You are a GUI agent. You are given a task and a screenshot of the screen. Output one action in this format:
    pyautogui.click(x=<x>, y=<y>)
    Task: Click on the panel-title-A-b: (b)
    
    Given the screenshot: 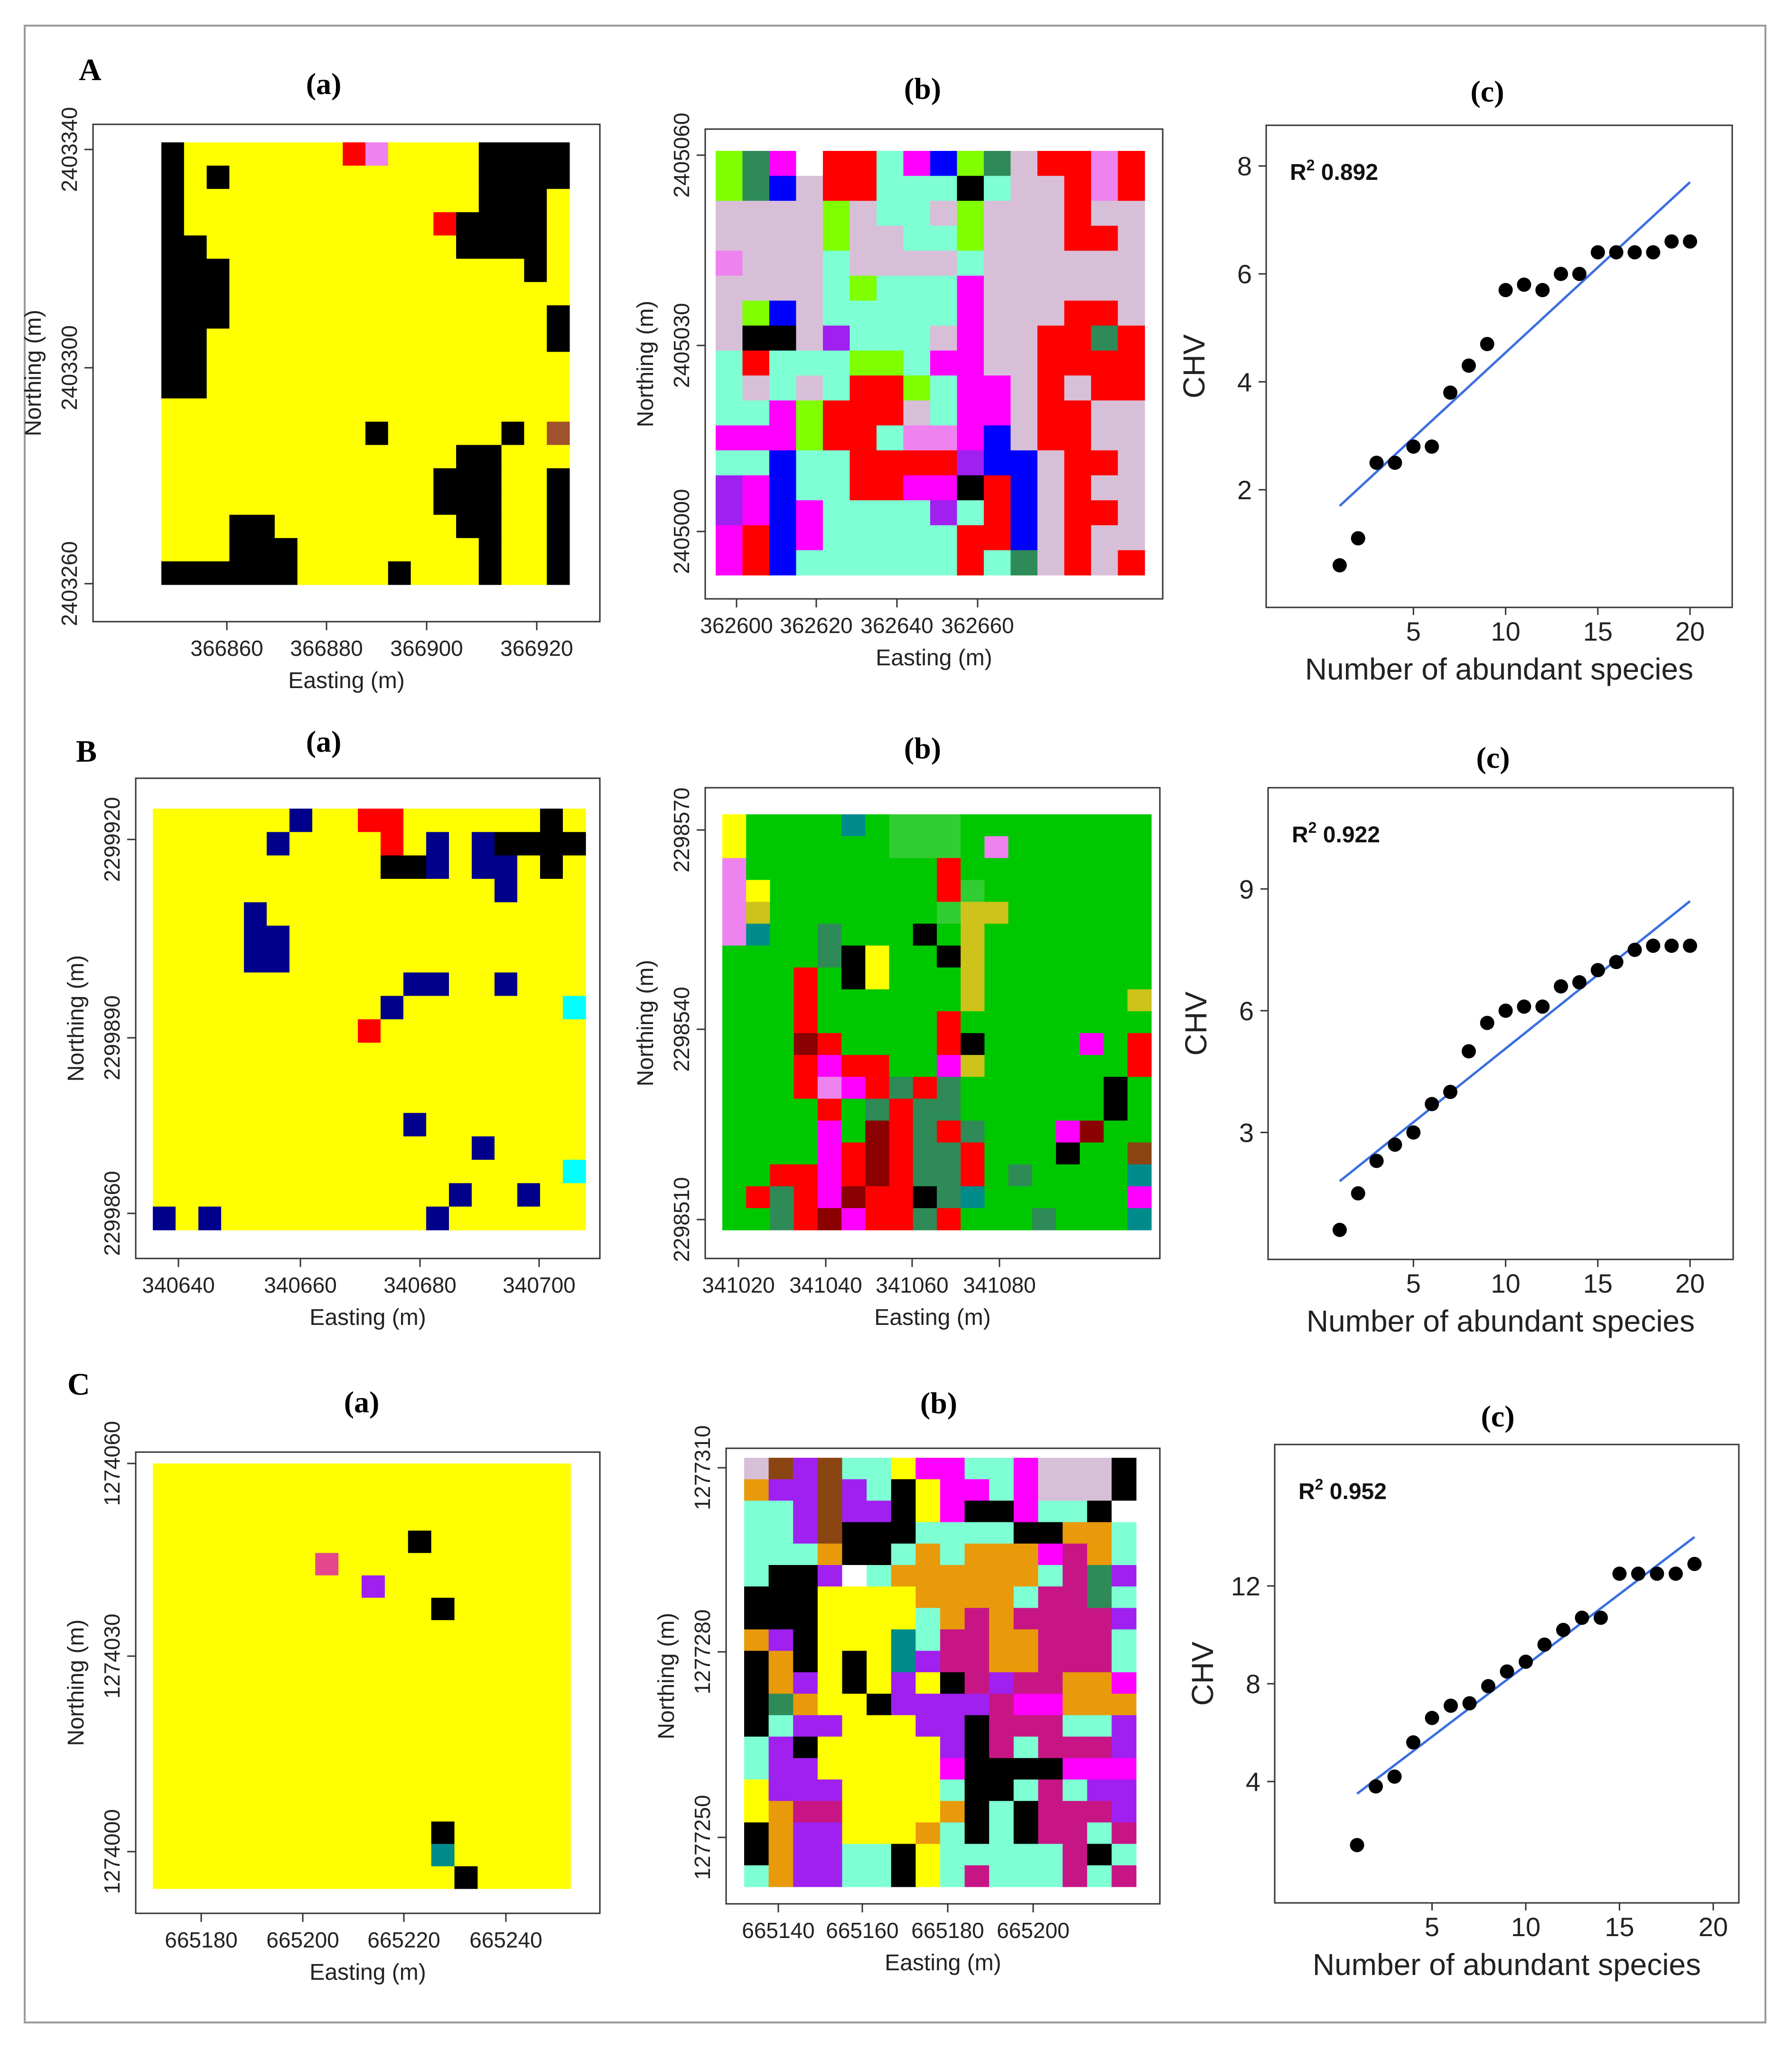 What is the action you would take?
    pyautogui.click(x=923, y=88)
    